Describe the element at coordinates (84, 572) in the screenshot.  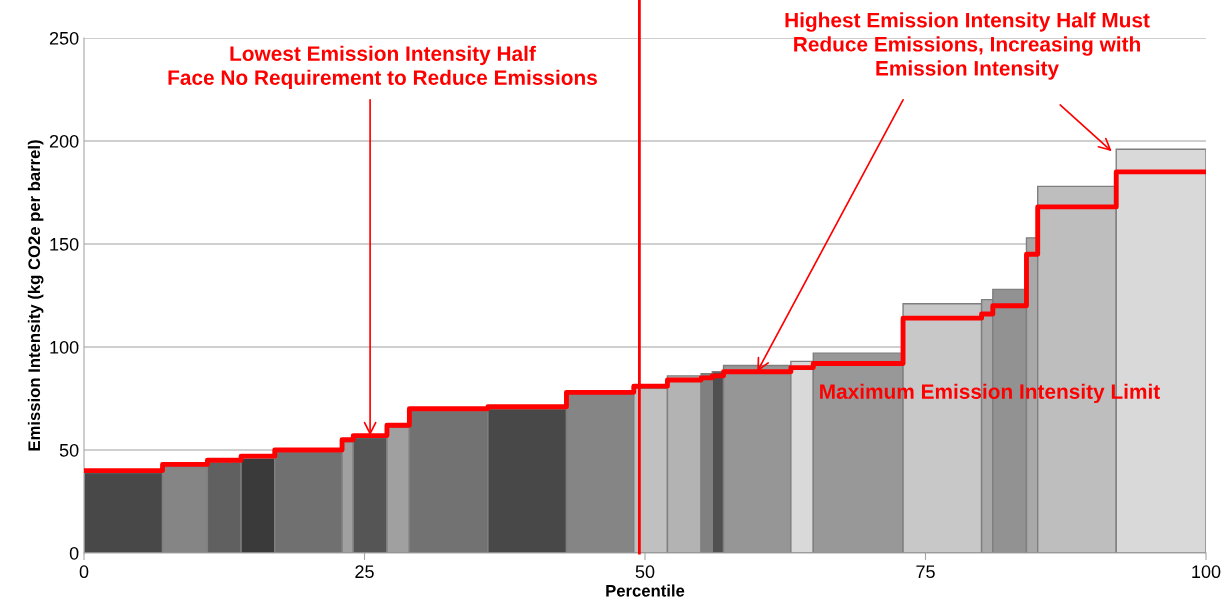
I see `x-tick-label: 0` at that location.